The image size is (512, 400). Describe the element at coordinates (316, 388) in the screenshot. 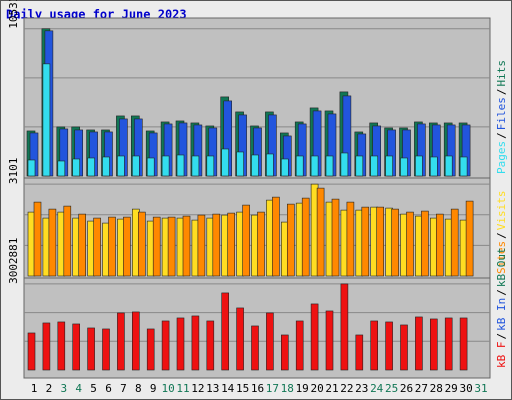

I see `x-tick-label: 20` at that location.